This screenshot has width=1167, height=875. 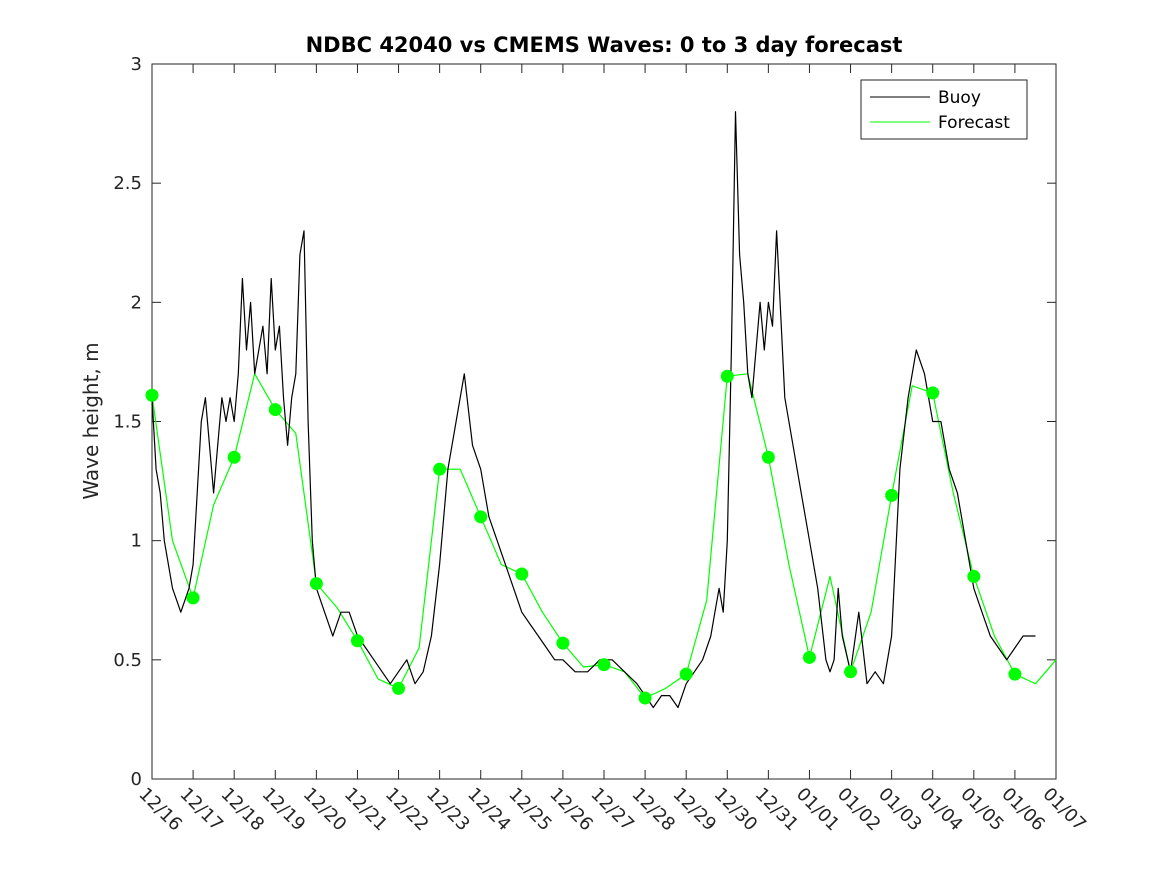 What do you see at coordinates (959, 98) in the screenshot?
I see `legend-label-buoy: Buoy` at bounding box center [959, 98].